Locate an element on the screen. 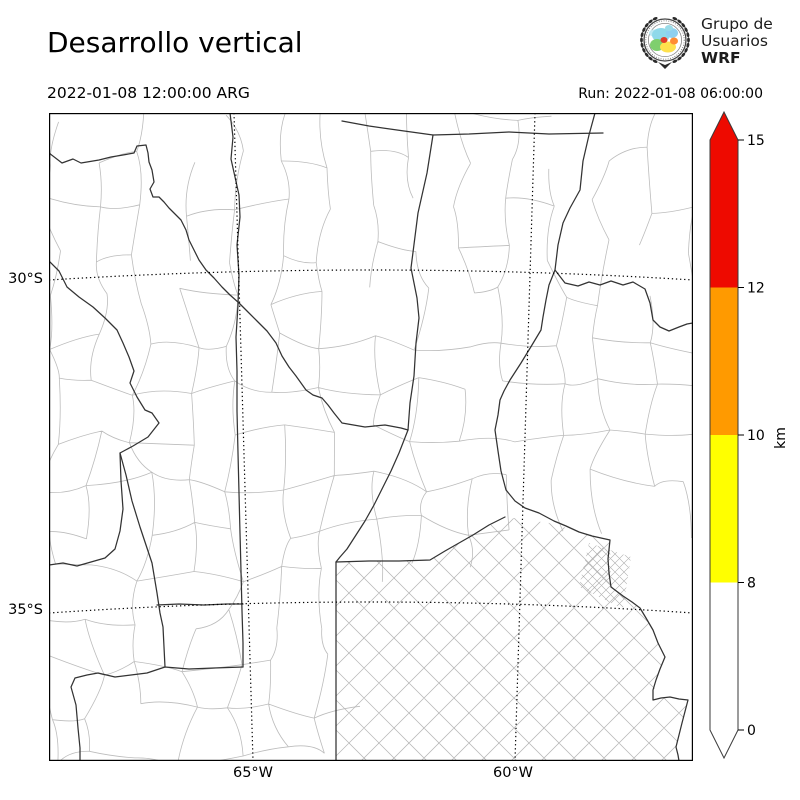 The height and width of the screenshot is (800, 800). run-time-label: Run: 2022-01-08 06:00:00 is located at coordinates (670, 94).